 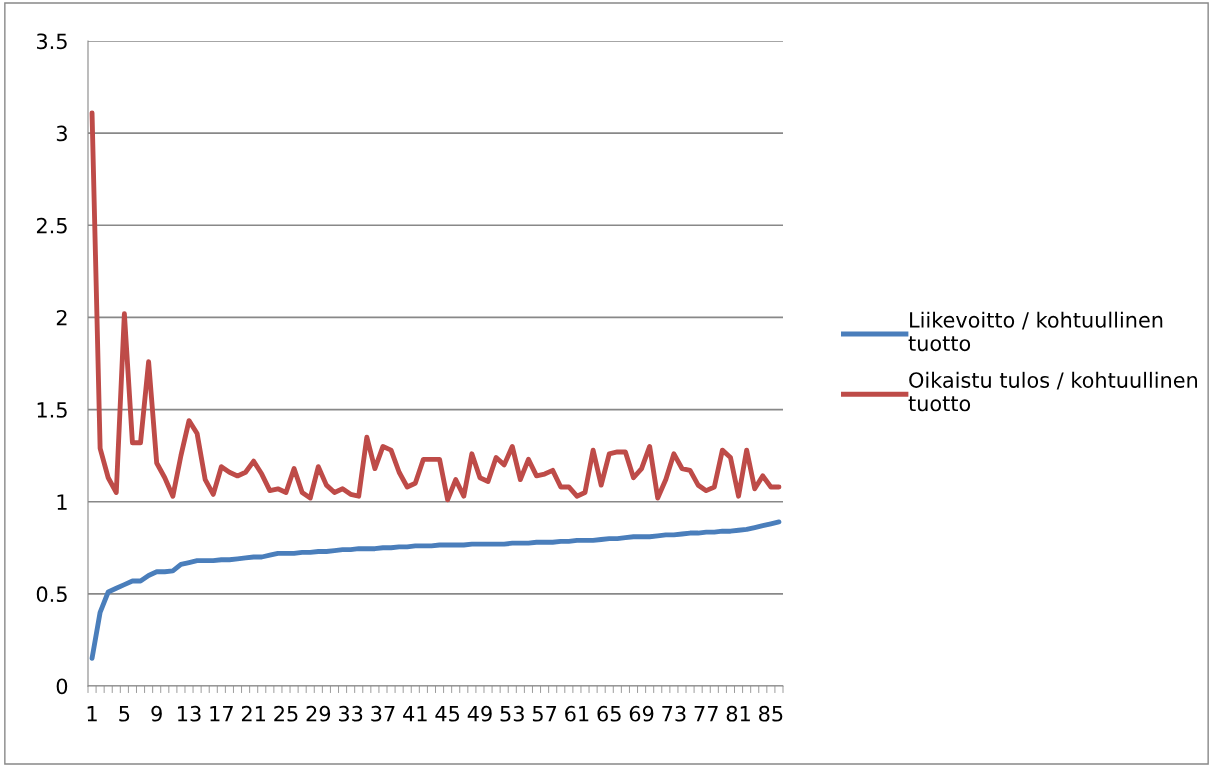 What do you see at coordinates (62, 502) in the screenshot?
I see `y-tick-label: 1` at bounding box center [62, 502].